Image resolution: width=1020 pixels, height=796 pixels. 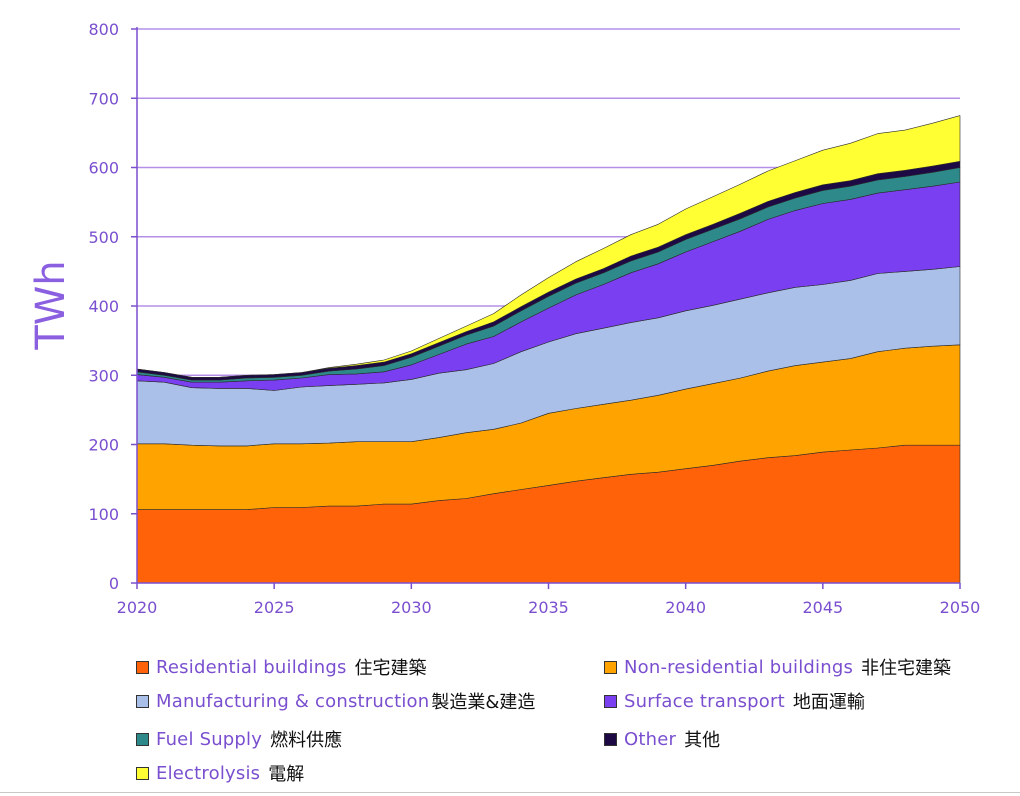 What do you see at coordinates (306, 740) in the screenshot?
I see `legend-label-zh: 燃料供應` at bounding box center [306, 740].